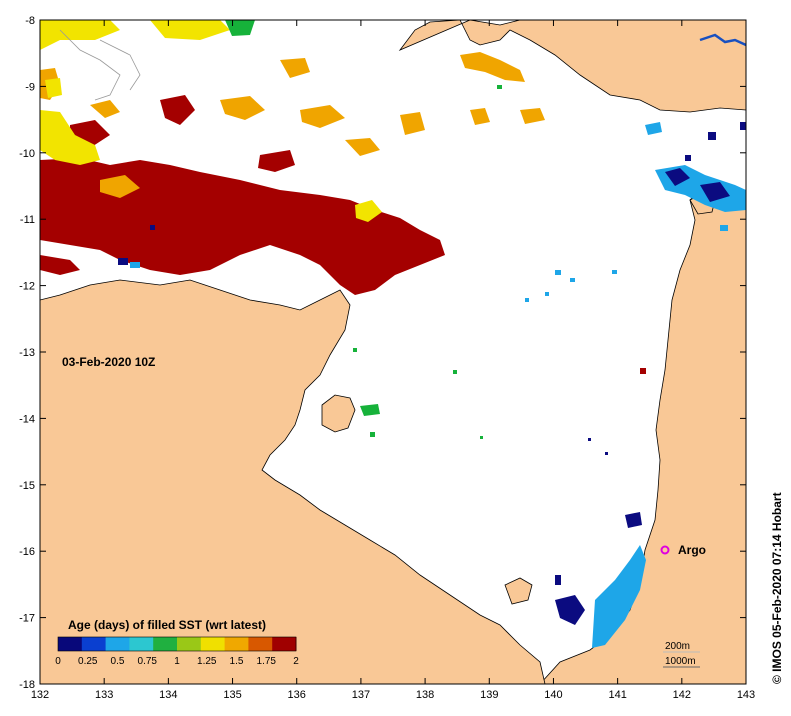 The image size is (791, 716). Describe the element at coordinates (27, 154) in the screenshot. I see `y-tick-label: -10` at that location.